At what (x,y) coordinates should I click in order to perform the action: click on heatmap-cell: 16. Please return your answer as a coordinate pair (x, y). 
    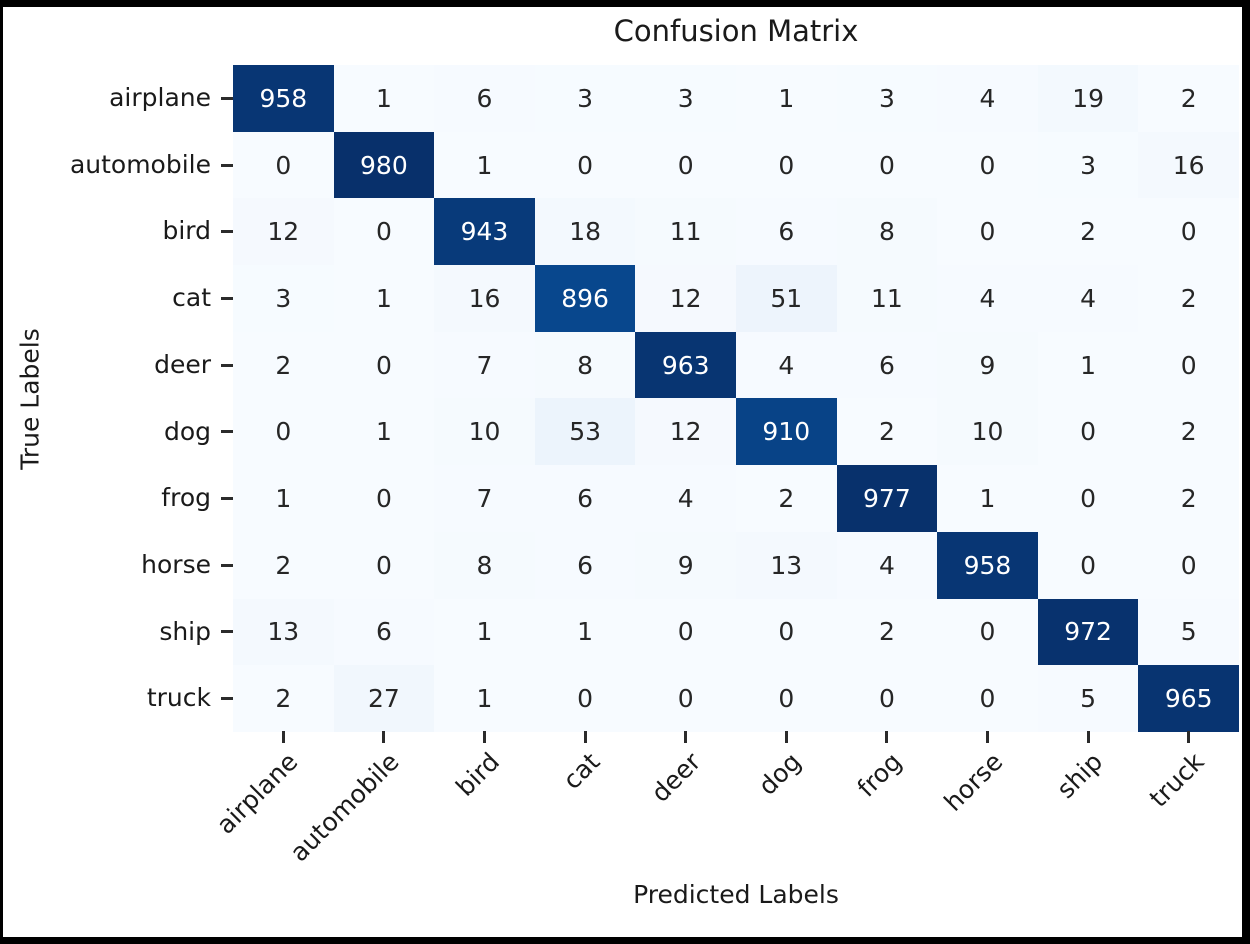
    Looking at the image, I should click on (484, 298).